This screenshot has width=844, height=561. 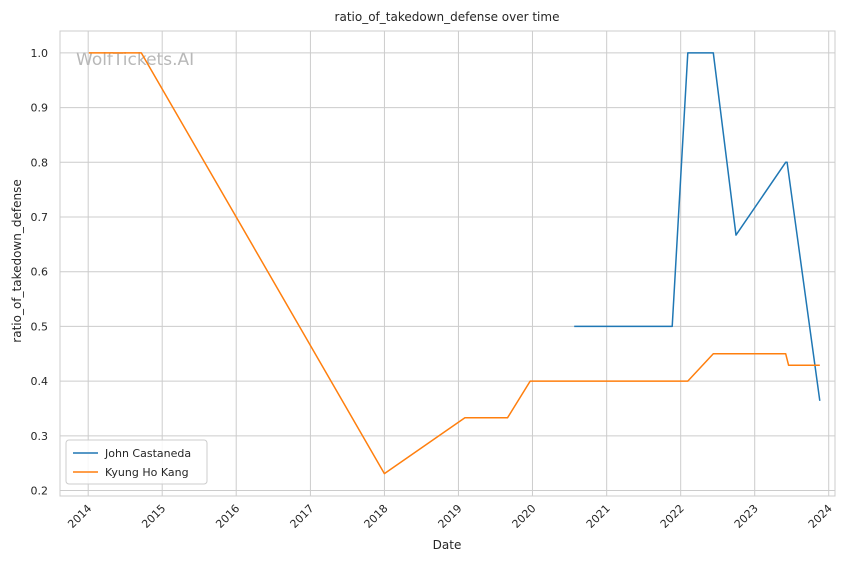 What do you see at coordinates (40, 381) in the screenshot?
I see `y-tick-label: 0.4` at bounding box center [40, 381].